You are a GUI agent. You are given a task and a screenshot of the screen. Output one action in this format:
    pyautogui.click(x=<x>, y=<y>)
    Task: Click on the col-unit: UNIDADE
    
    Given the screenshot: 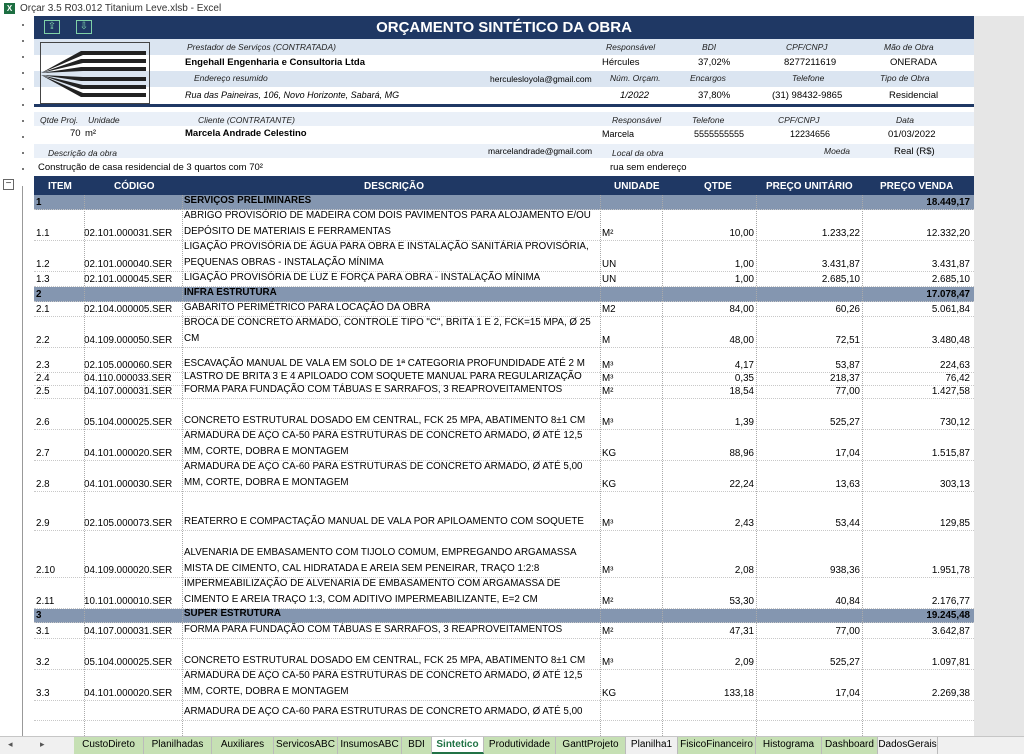 What is the action you would take?
    pyautogui.click(x=637, y=186)
    